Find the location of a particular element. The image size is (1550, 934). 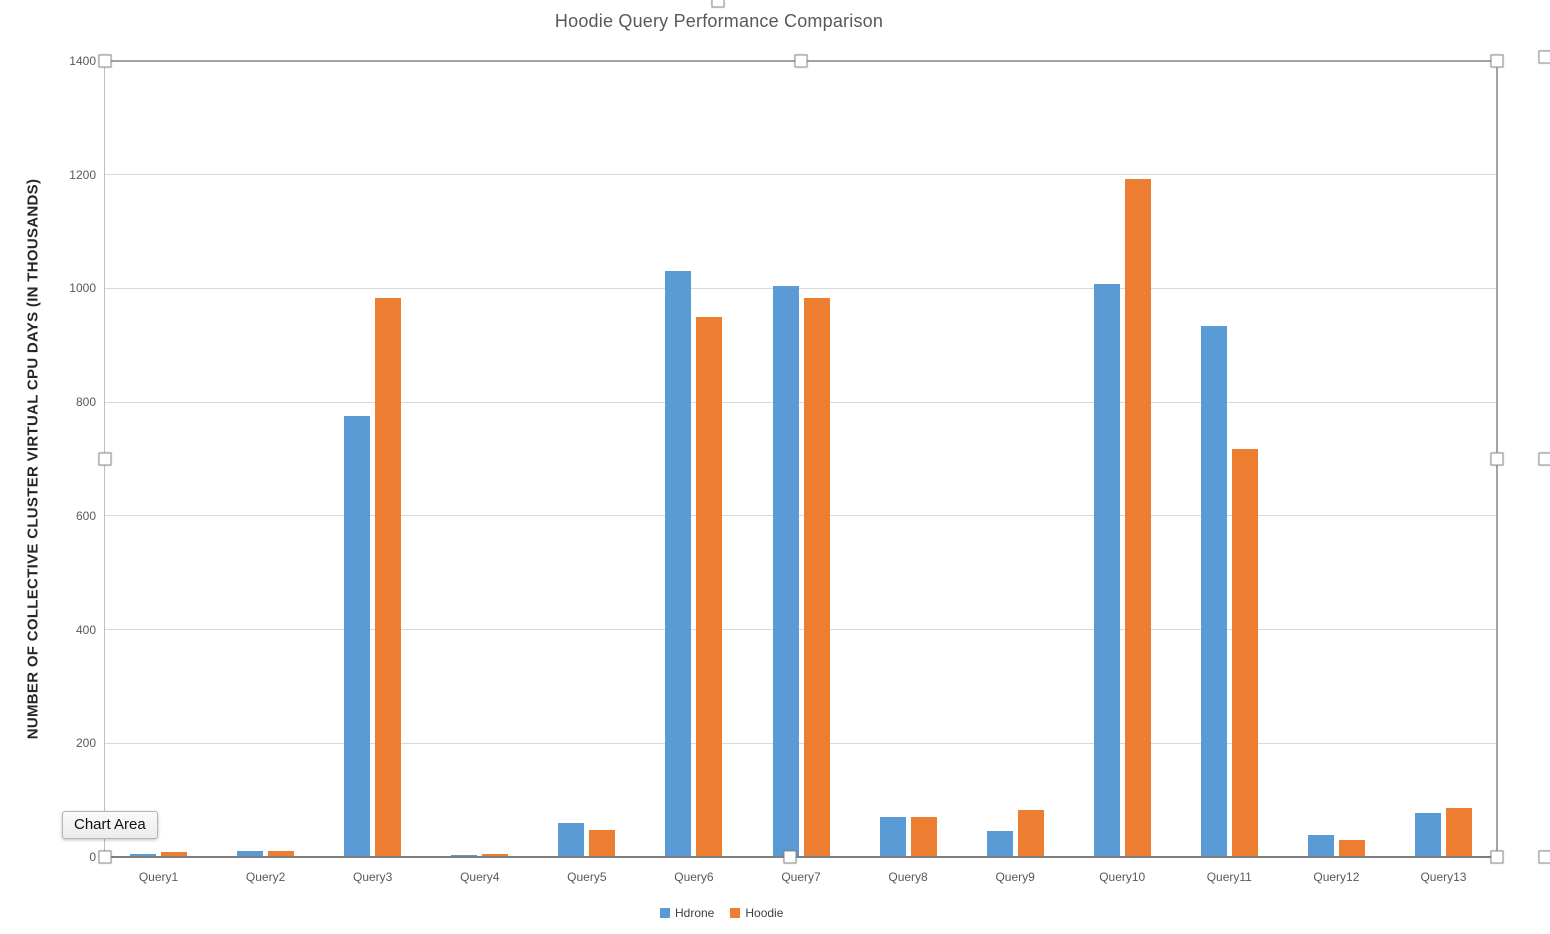

bar-hoodie-query6 is located at coordinates (709, 587).